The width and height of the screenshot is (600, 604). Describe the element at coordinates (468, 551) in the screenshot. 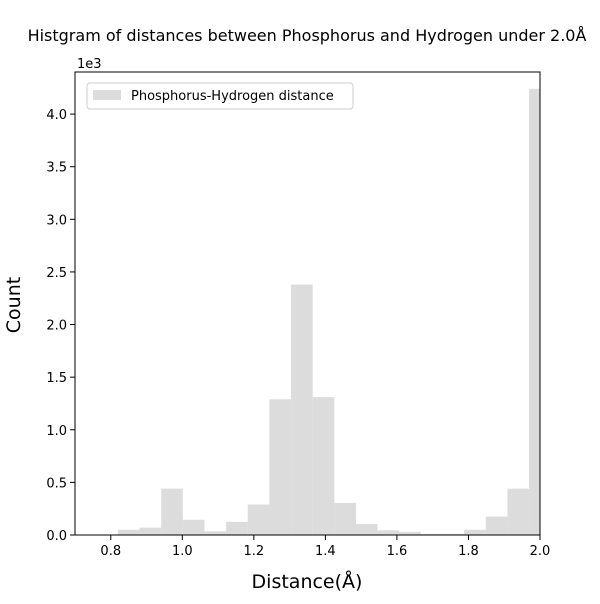

I see `x-tick-label: 1.8` at that location.